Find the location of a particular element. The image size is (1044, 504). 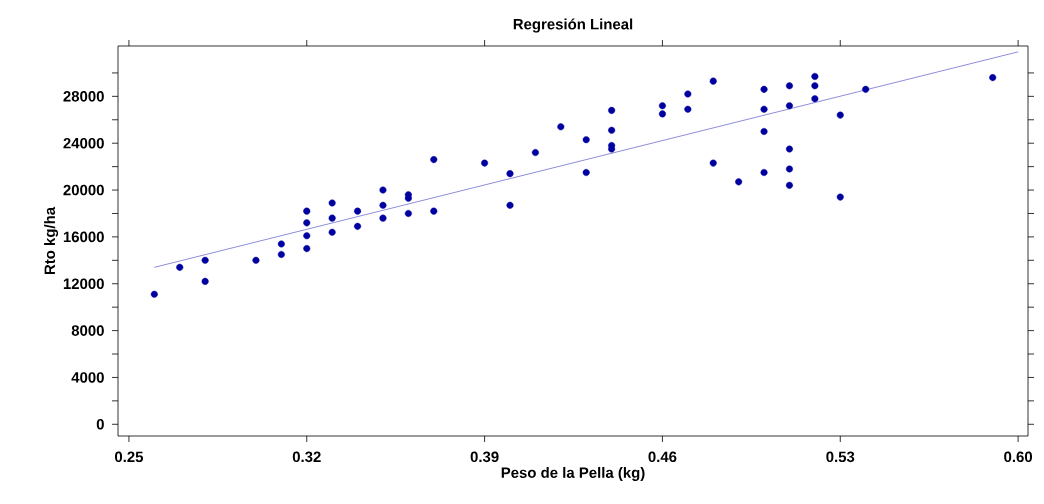

y-tick-label: 20000 is located at coordinates (83, 190).